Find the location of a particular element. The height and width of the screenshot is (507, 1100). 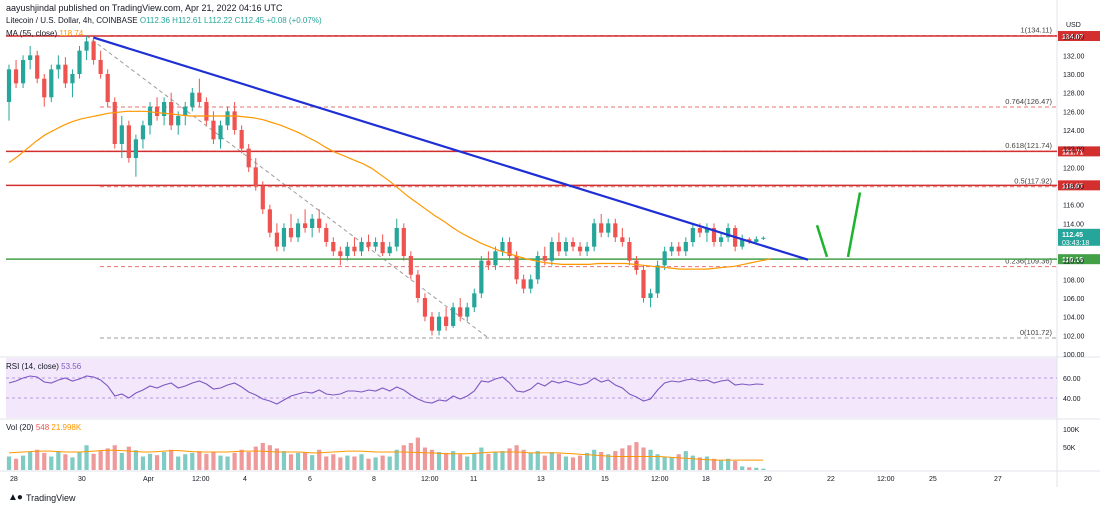

symbol-name: Litecoin / U.S. Dollar, 4h, COINBASE is located at coordinates (72, 20).